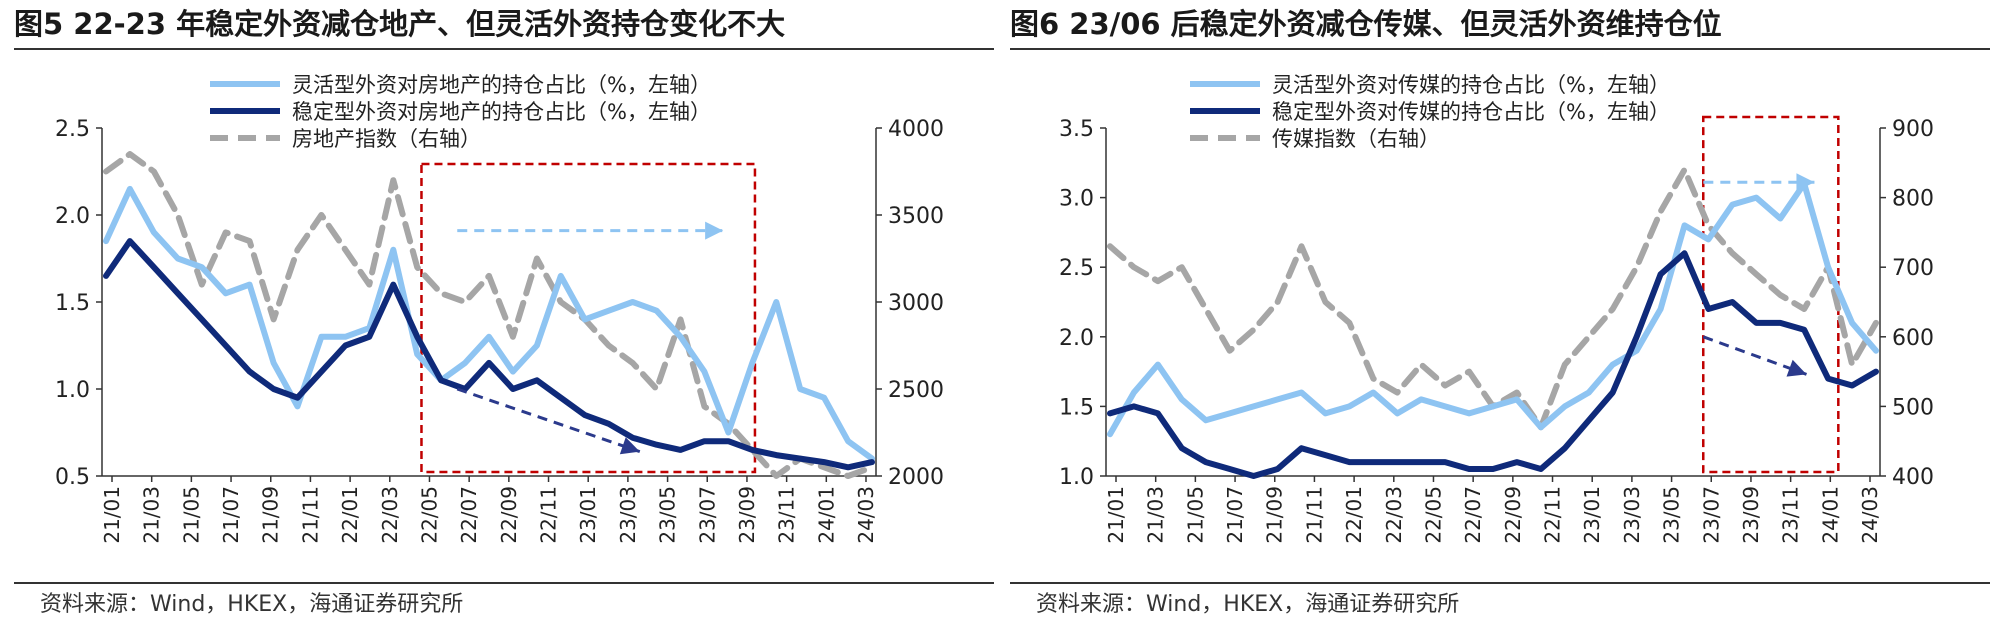  What do you see at coordinates (501, 85) in the screenshot?
I see `legend-label: 灵活型外资对房地产的持仓占比（%，左轴）` at bounding box center [501, 85].